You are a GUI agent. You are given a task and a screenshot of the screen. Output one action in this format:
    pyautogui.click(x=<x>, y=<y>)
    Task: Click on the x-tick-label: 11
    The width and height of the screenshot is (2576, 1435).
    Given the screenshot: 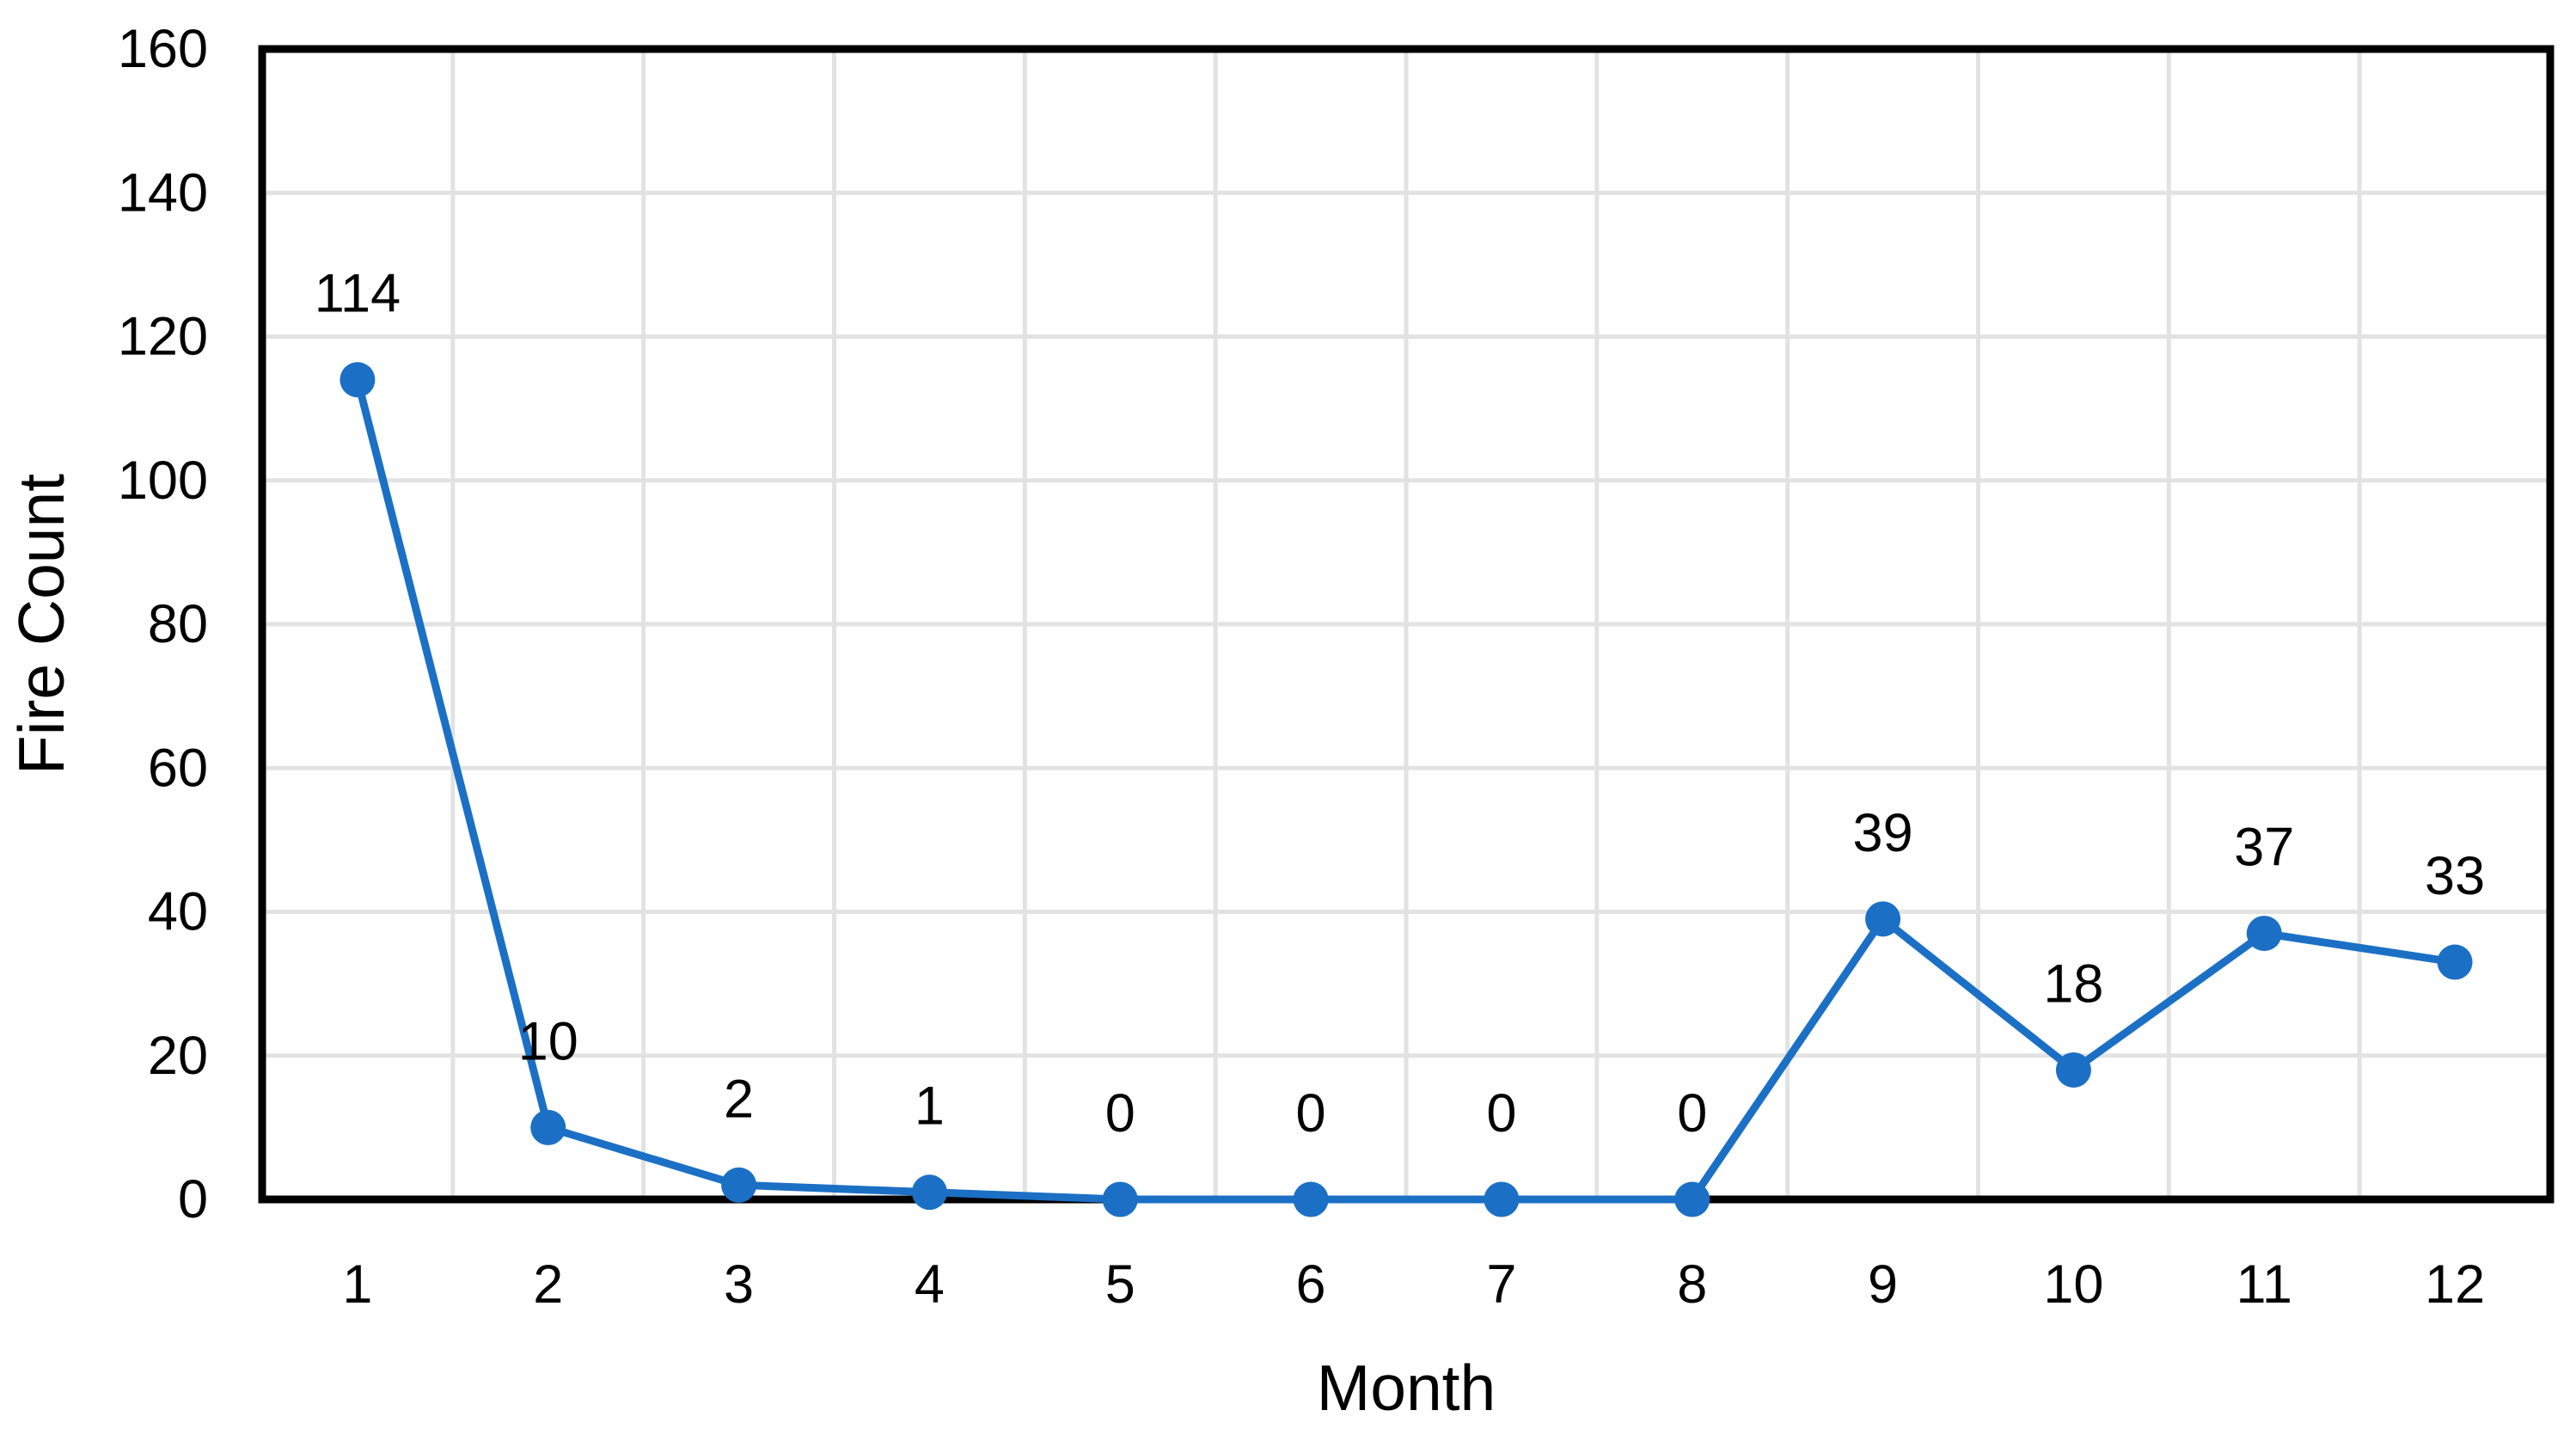 What is the action you would take?
    pyautogui.click(x=2264, y=1284)
    